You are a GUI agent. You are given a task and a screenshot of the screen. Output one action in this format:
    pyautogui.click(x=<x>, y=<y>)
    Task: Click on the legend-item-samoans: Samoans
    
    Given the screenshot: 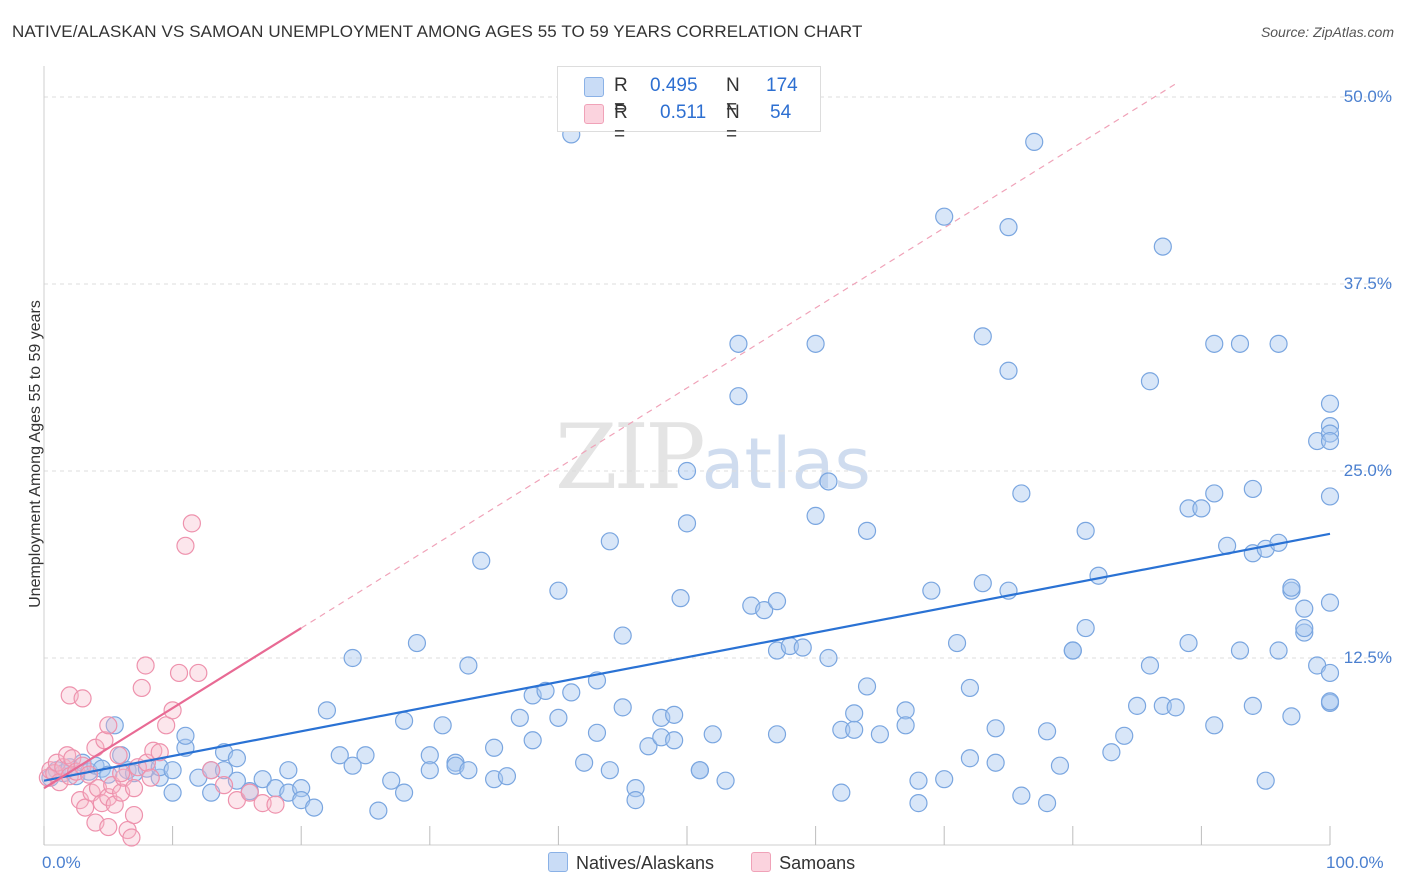 What is the action you would take?
    pyautogui.click(x=803, y=863)
    